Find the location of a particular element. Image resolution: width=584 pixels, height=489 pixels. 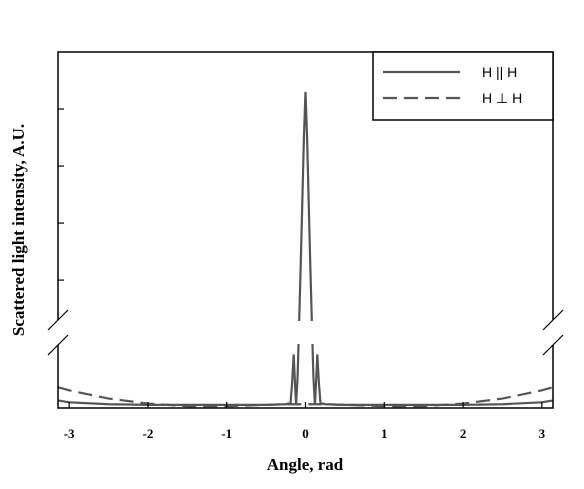

legend: H || H H ⊥ H is located at coordinates (463, 86).